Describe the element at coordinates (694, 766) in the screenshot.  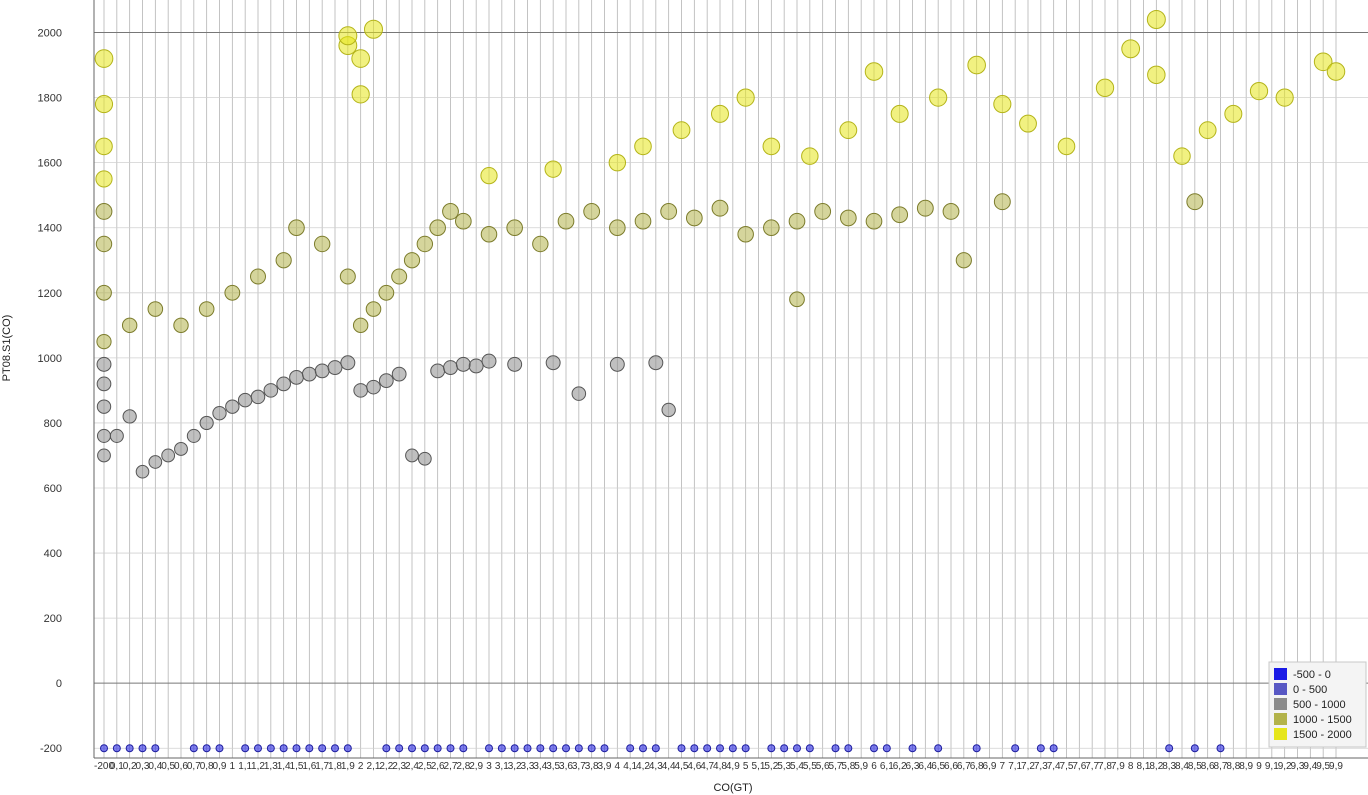
I see `x-tick-label: 4,6` at that location.